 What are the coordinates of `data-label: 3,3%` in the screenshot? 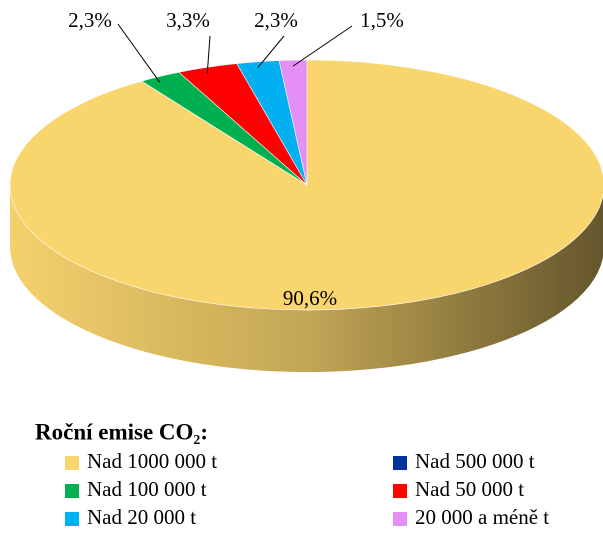 It's located at (188, 20).